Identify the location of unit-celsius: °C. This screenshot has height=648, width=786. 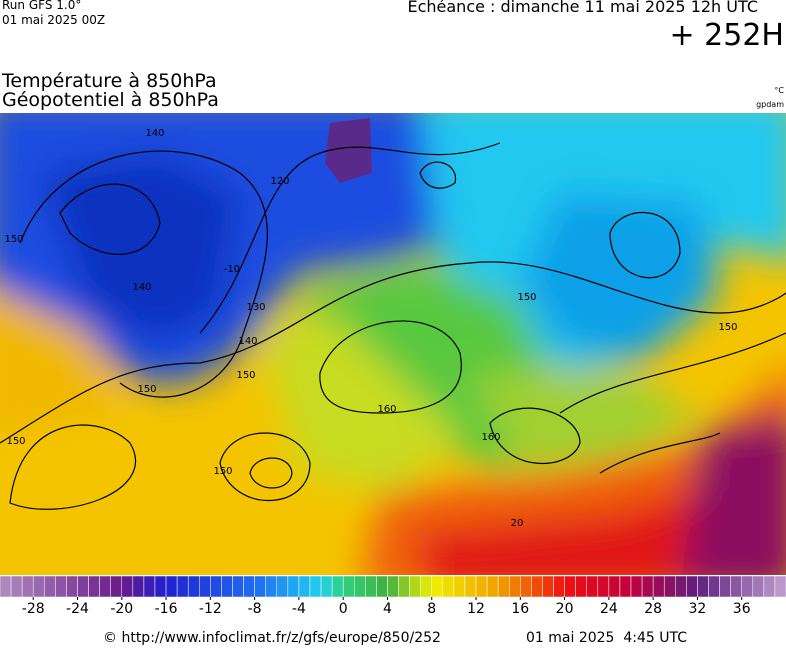
(779, 90).